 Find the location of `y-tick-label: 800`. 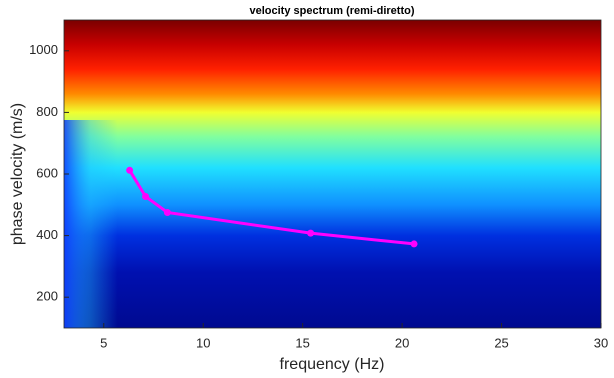

y-tick-label: 800 is located at coordinates (47, 111).